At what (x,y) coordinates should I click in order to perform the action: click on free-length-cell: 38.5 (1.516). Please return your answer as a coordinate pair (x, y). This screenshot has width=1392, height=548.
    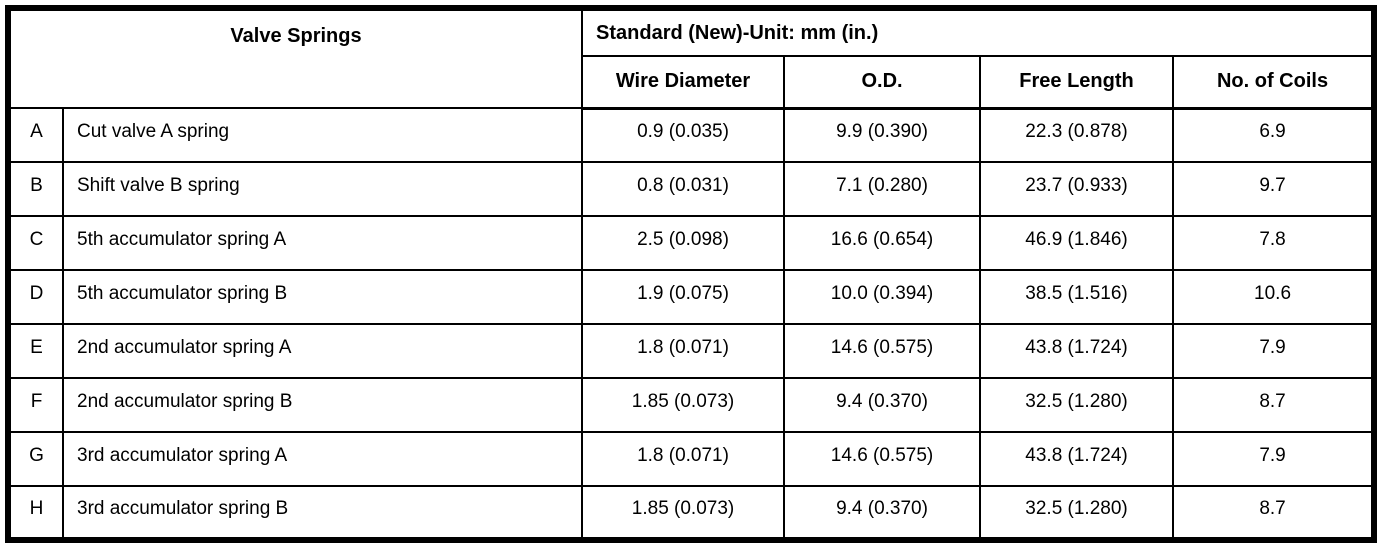
    Looking at the image, I should click on (1077, 297).